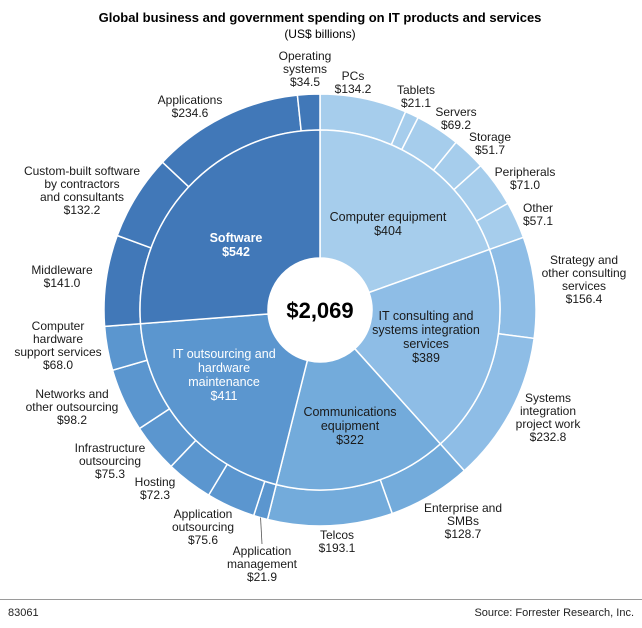  What do you see at coordinates (554, 613) in the screenshot?
I see `source-note: Source: Forrester Research, Inc.` at bounding box center [554, 613].